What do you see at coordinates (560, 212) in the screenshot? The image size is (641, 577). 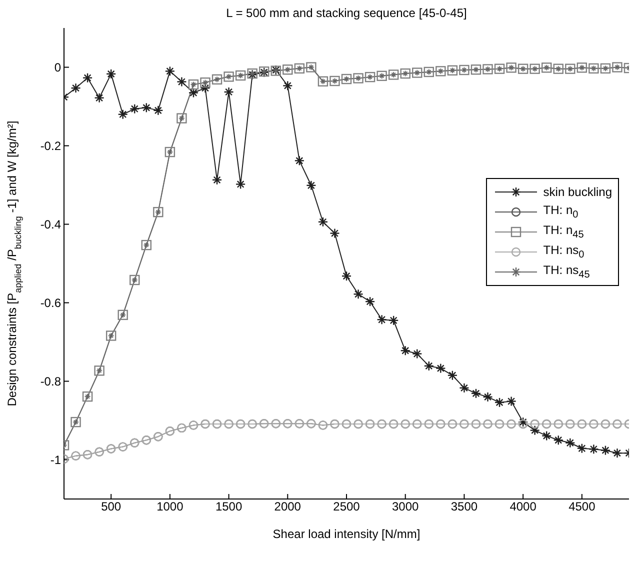 I see `legend-label: TH: n$_{0}$` at bounding box center [560, 212].